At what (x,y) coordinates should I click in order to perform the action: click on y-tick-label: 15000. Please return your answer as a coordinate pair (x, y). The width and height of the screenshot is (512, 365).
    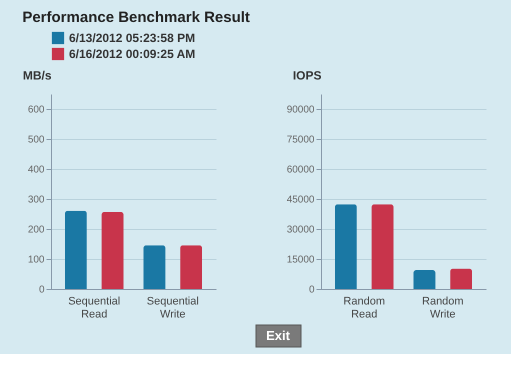
    Looking at the image, I should click on (300, 260).